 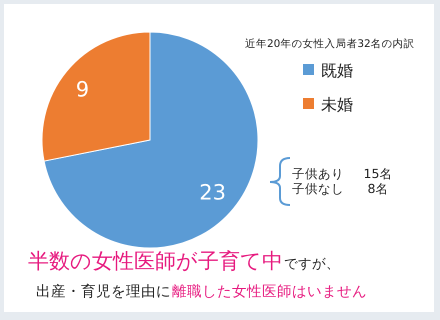 What do you see at coordinates (318, 188) in the screenshot?
I see `text: 子供なし` at bounding box center [318, 188].